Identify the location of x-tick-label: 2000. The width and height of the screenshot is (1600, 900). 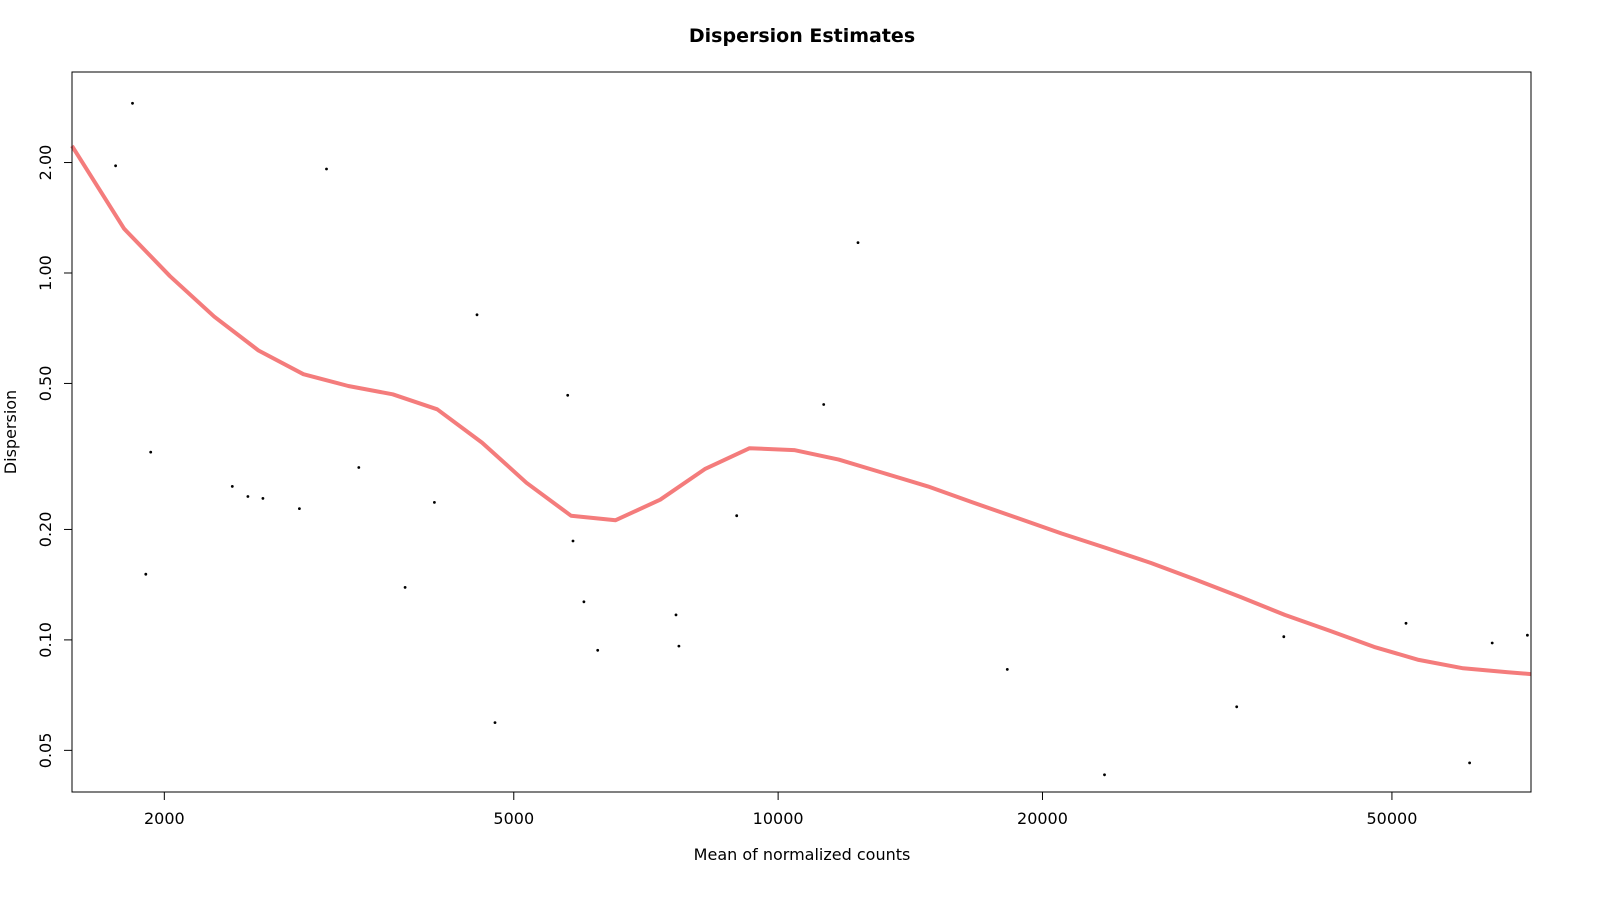
(164, 818).